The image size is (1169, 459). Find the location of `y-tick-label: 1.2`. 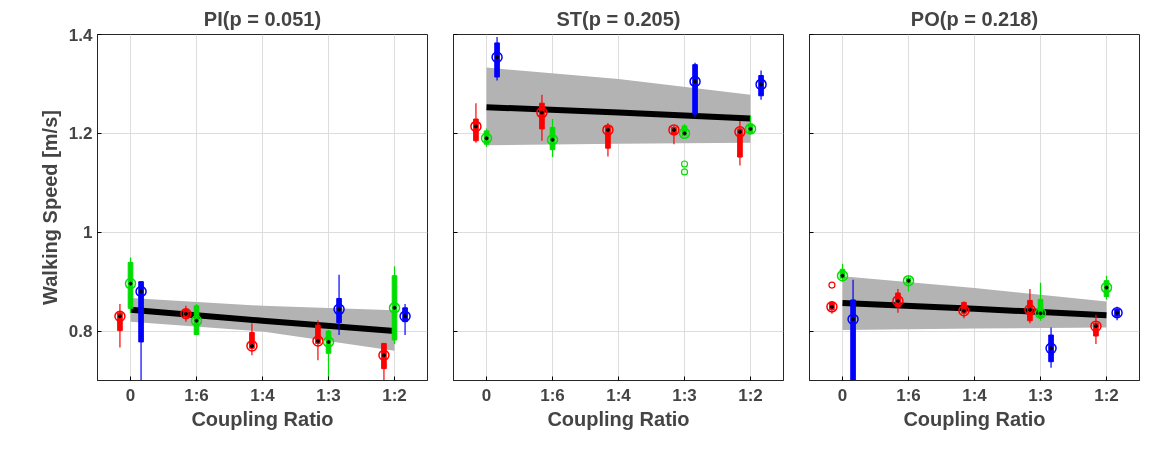

y-tick-label: 1.2 is located at coordinates (80, 134).